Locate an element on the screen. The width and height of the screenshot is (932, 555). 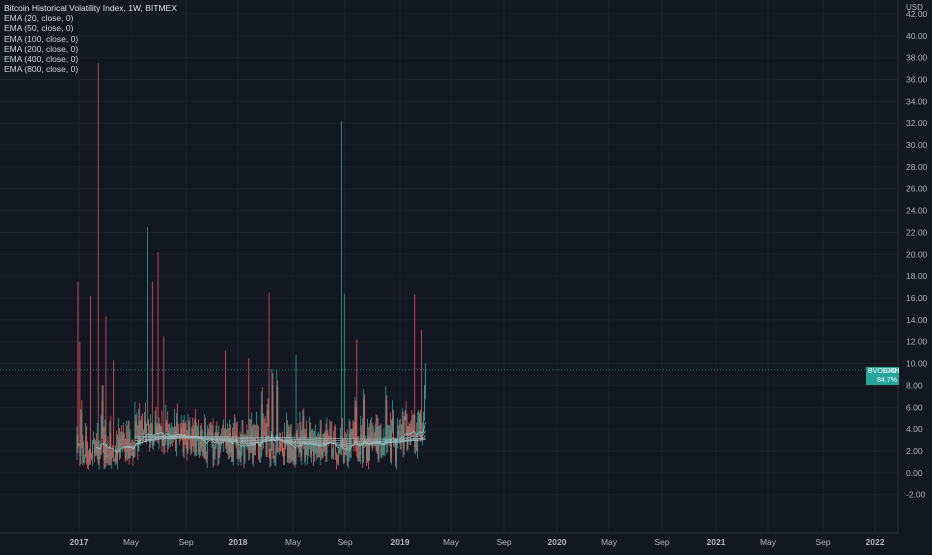
last-price-change: 84.7% is located at coordinates (887, 380).